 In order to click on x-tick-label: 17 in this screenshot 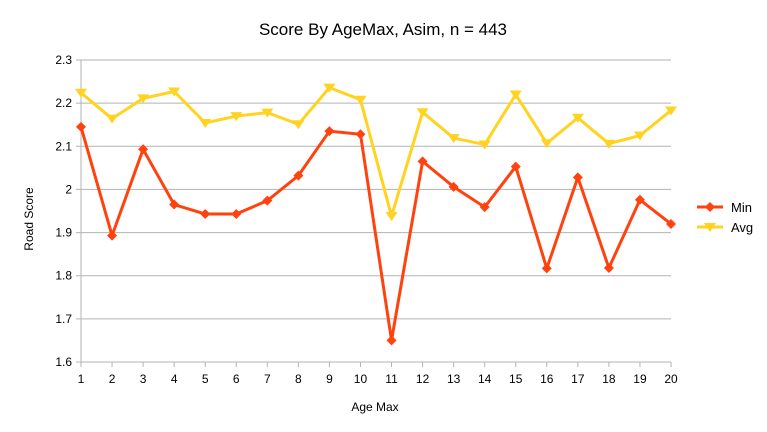, I will do `click(578, 379)`.